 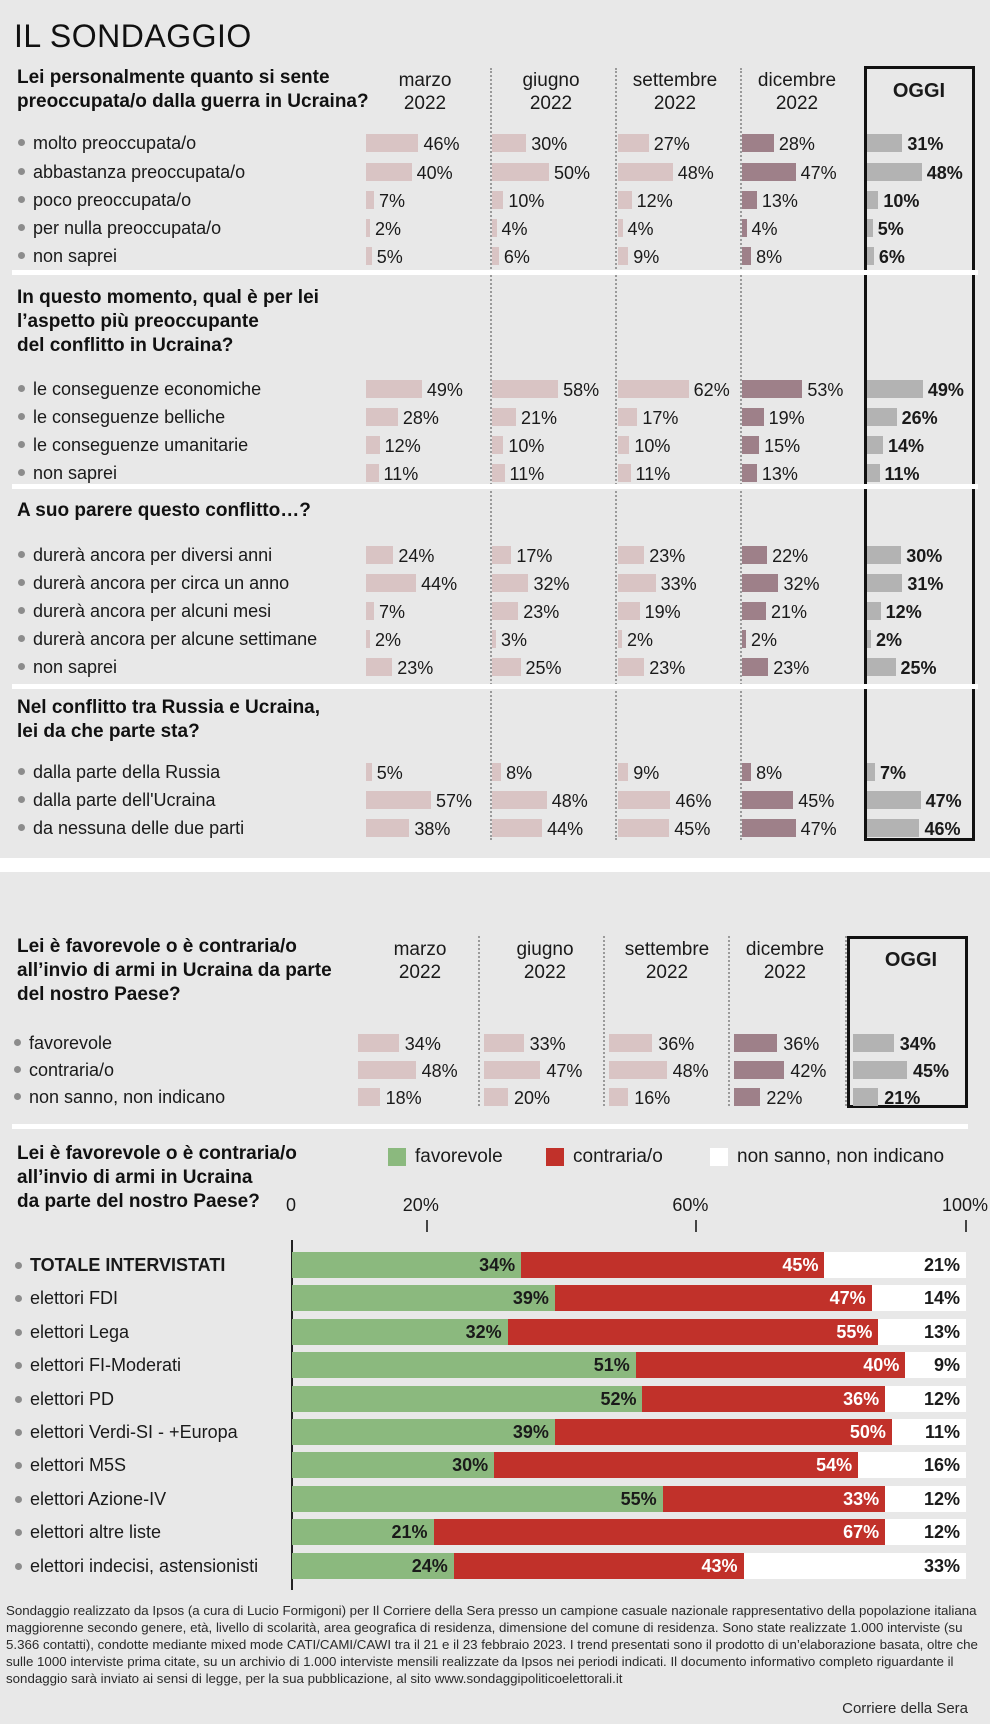 I want to click on stacked-value-2: 16%, so click(x=941, y=1465).